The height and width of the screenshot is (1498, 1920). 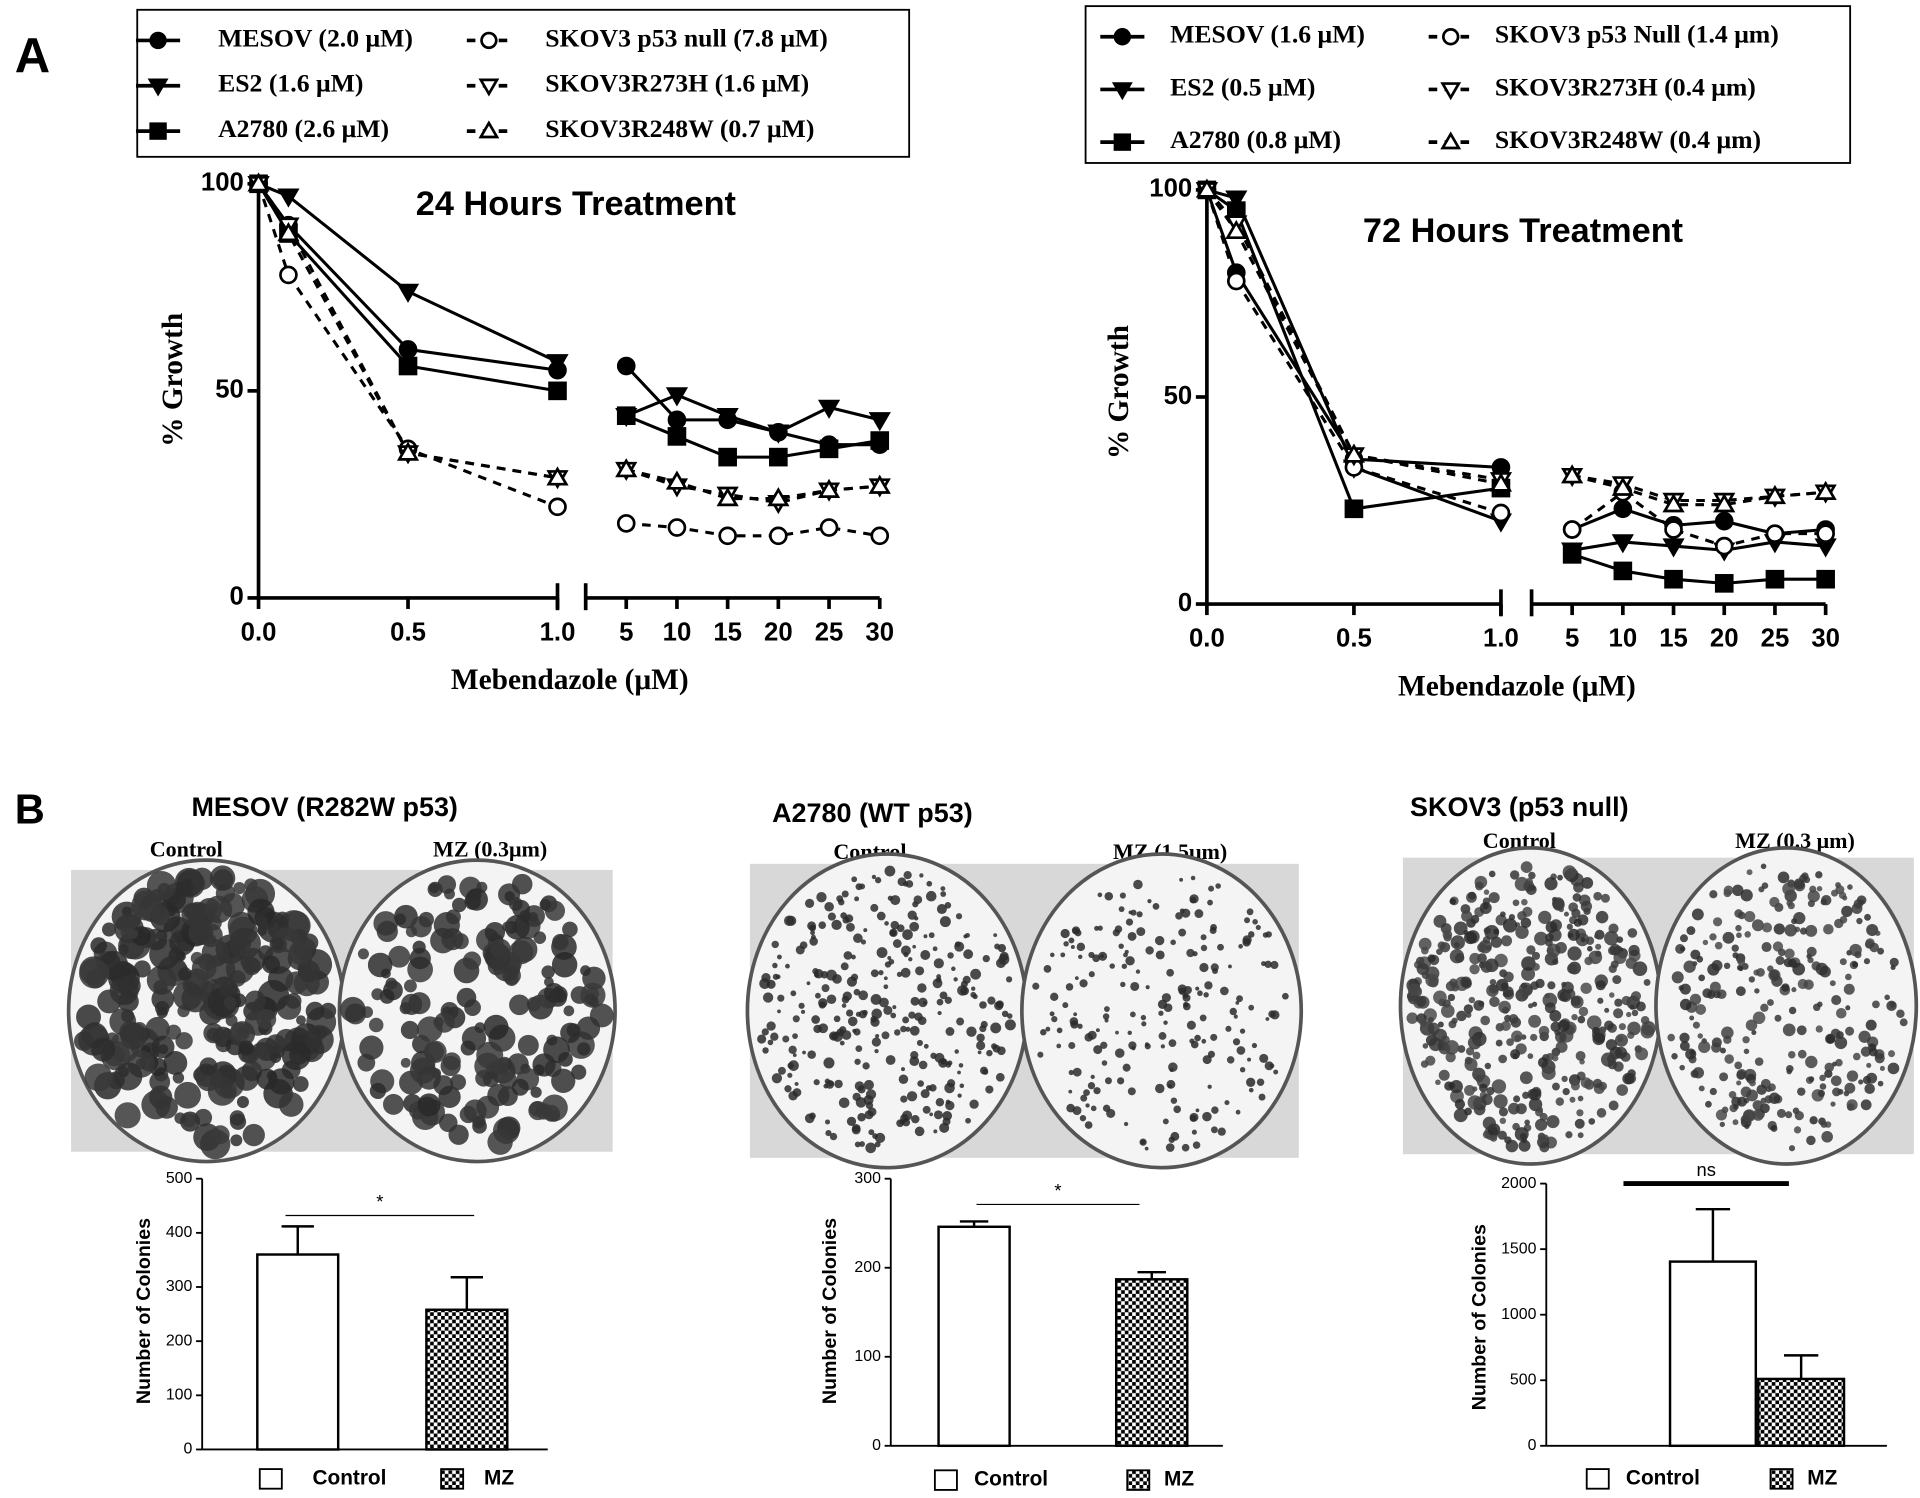 What do you see at coordinates (1519, 807) in the screenshot?
I see `photo-title: SKOV3 (p53 null)` at bounding box center [1519, 807].